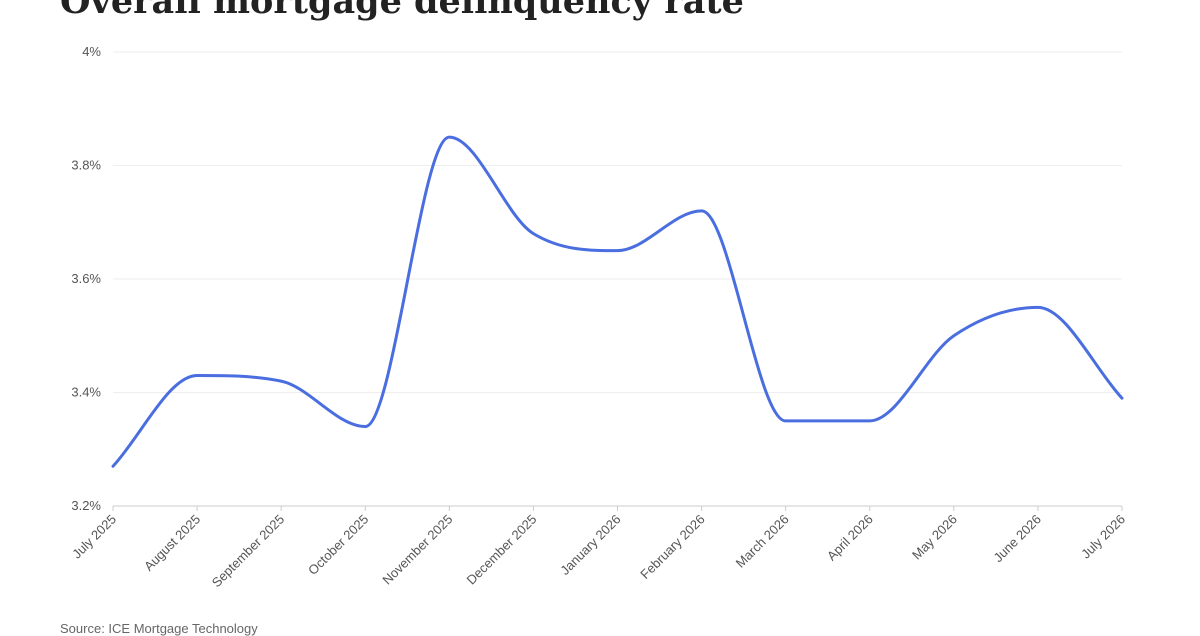  Describe the element at coordinates (934, 537) in the screenshot. I see `x-tick-label: May 2026` at that location.